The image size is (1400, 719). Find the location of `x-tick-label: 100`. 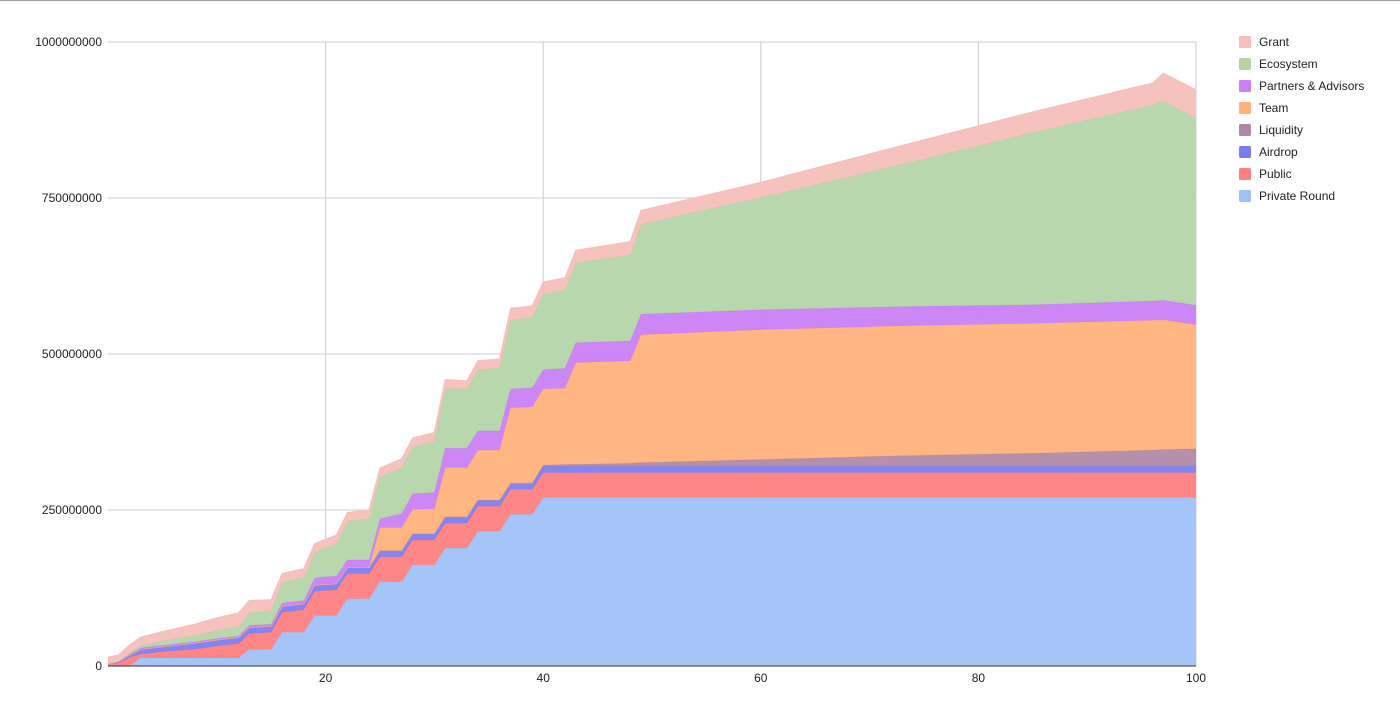

x-tick-label: 100 is located at coordinates (1196, 678).